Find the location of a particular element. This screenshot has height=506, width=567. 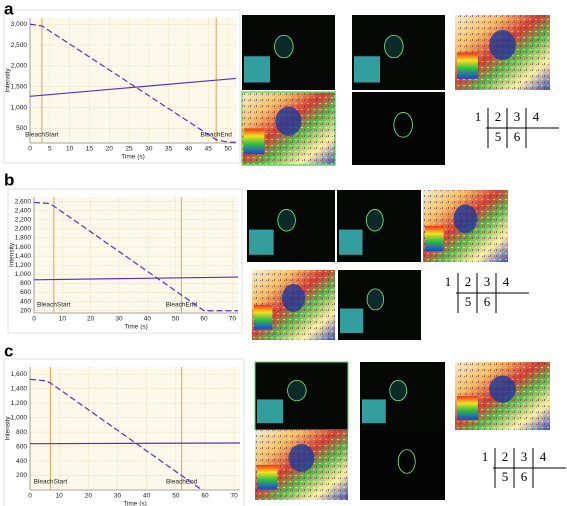

x-tick-label: 15 is located at coordinates (90, 149).